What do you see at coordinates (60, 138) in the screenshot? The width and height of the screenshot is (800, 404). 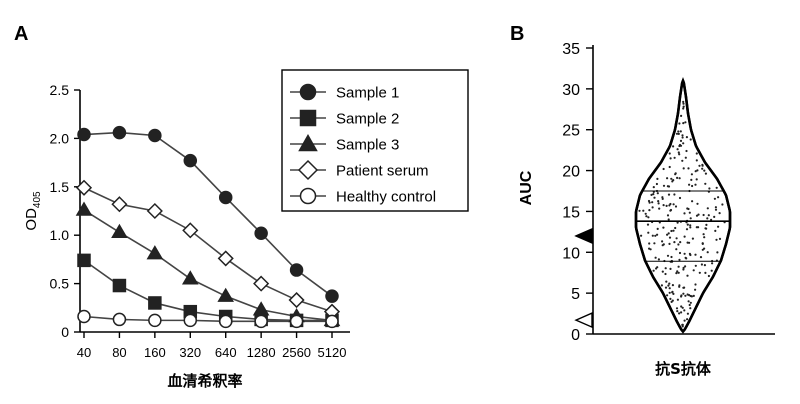 I see `y-tick-label: 2.0` at bounding box center [60, 138].